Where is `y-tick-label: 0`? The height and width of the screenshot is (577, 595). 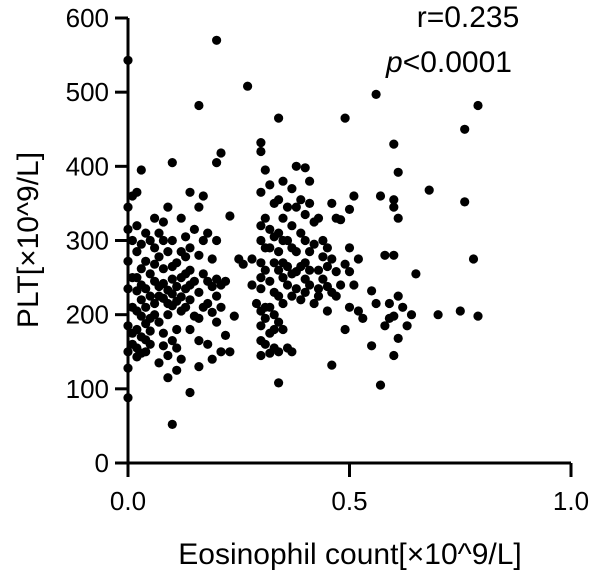 y-tick-label: 0 is located at coordinates (102, 463).